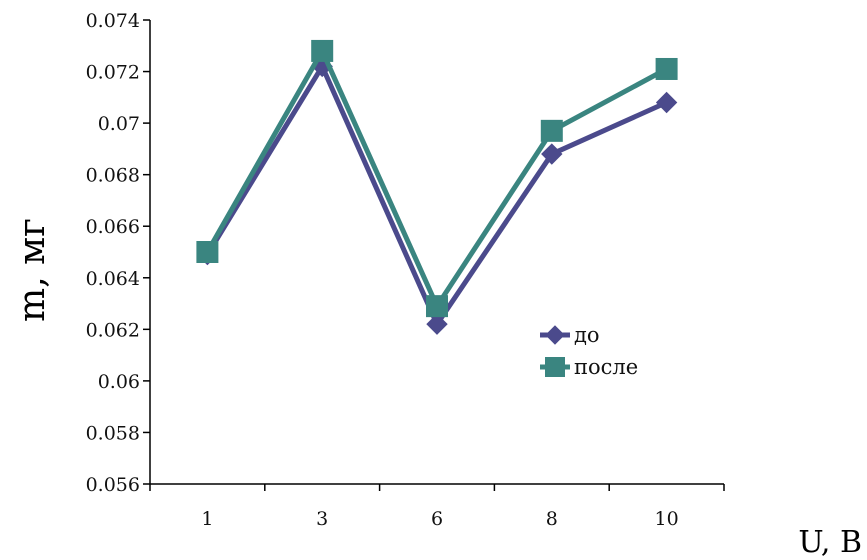 Image resolution: width=867 pixels, height=560 pixels. Describe the element at coordinates (113, 279) in the screenshot. I see `y-tick-label: 0.064` at that location.